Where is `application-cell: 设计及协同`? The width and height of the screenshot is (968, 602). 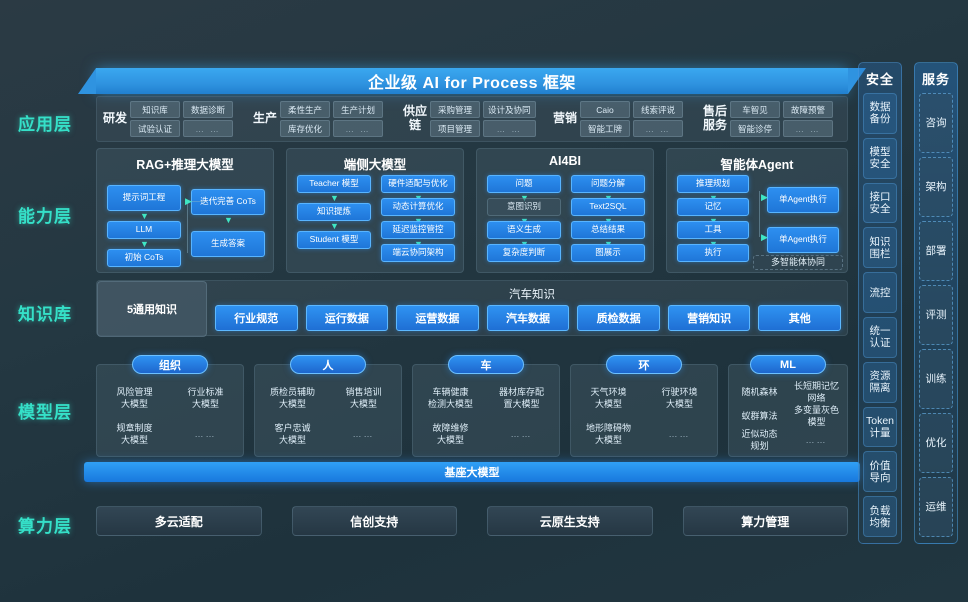 application-cell: 设计及协同 is located at coordinates (509, 109).